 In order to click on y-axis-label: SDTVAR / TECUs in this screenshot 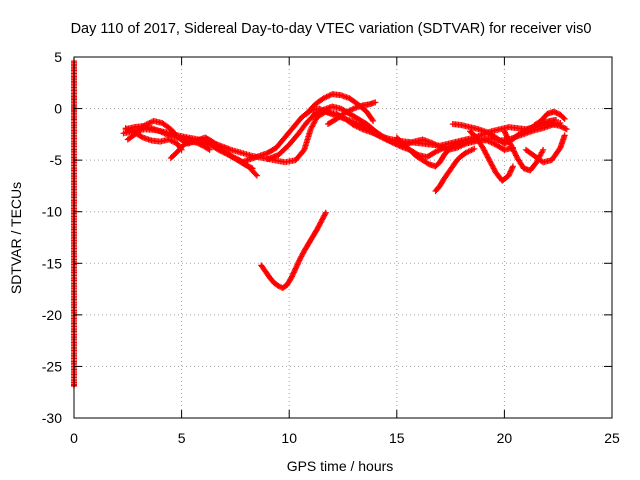, I will do `click(16, 238)`.